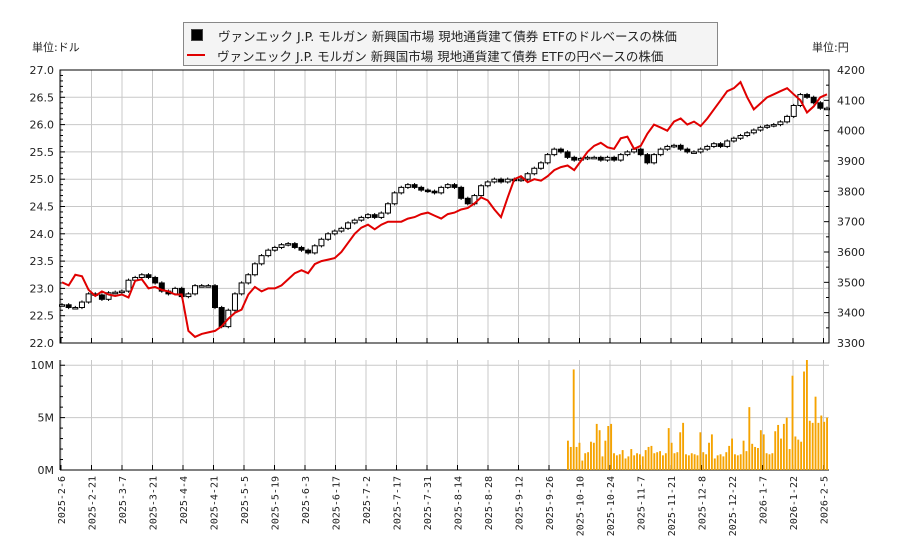 This screenshot has width=900, height=550. What do you see at coordinates (851, 161) in the screenshot?
I see `right-axis-tick-label: 3900` at bounding box center [851, 161].